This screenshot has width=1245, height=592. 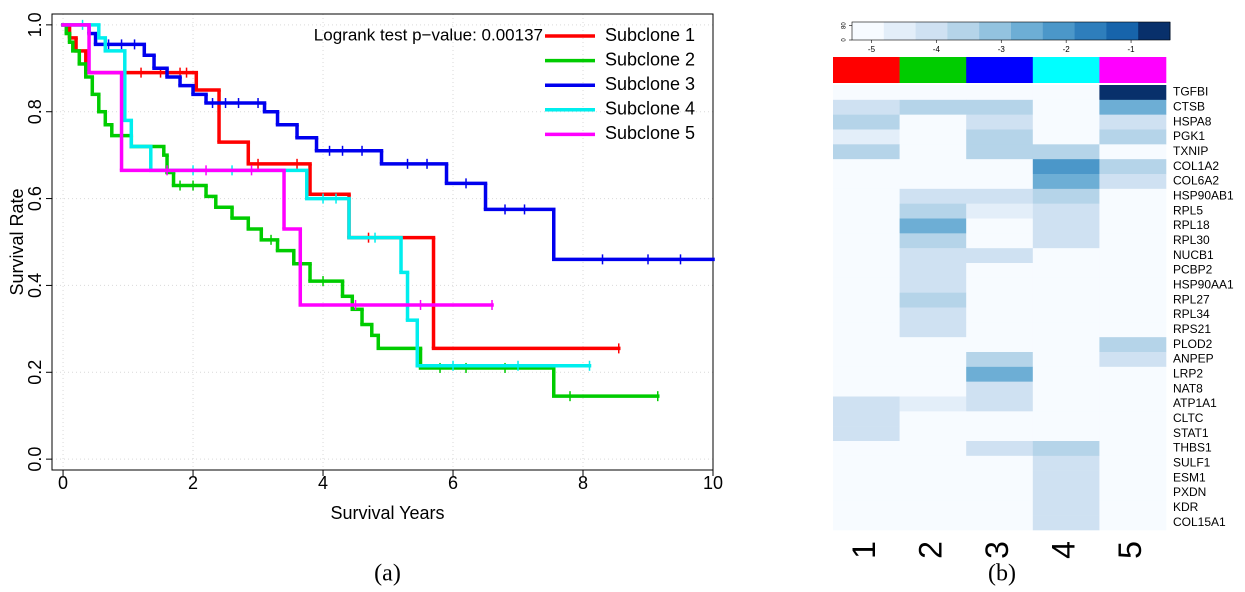 What do you see at coordinates (997, 550) in the screenshot?
I see `column-label: 3` at bounding box center [997, 550].